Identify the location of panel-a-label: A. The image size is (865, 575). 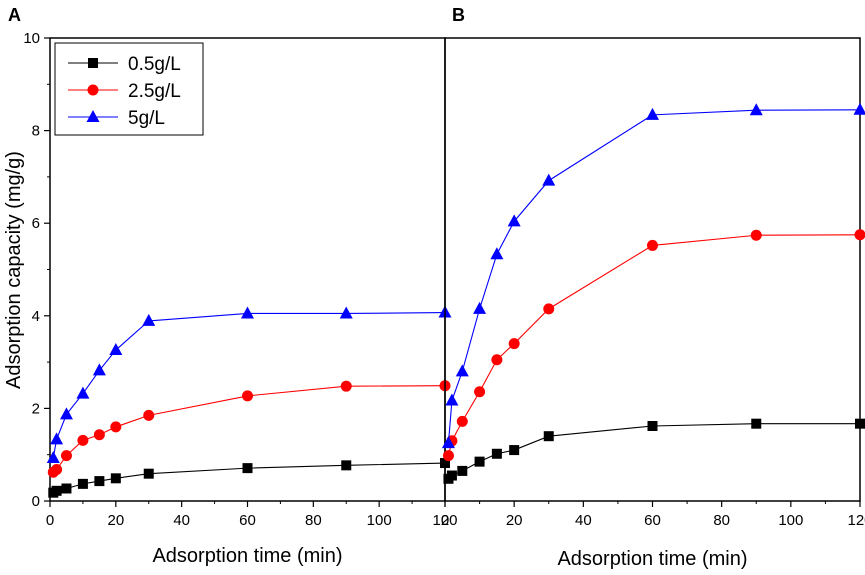
(14, 15).